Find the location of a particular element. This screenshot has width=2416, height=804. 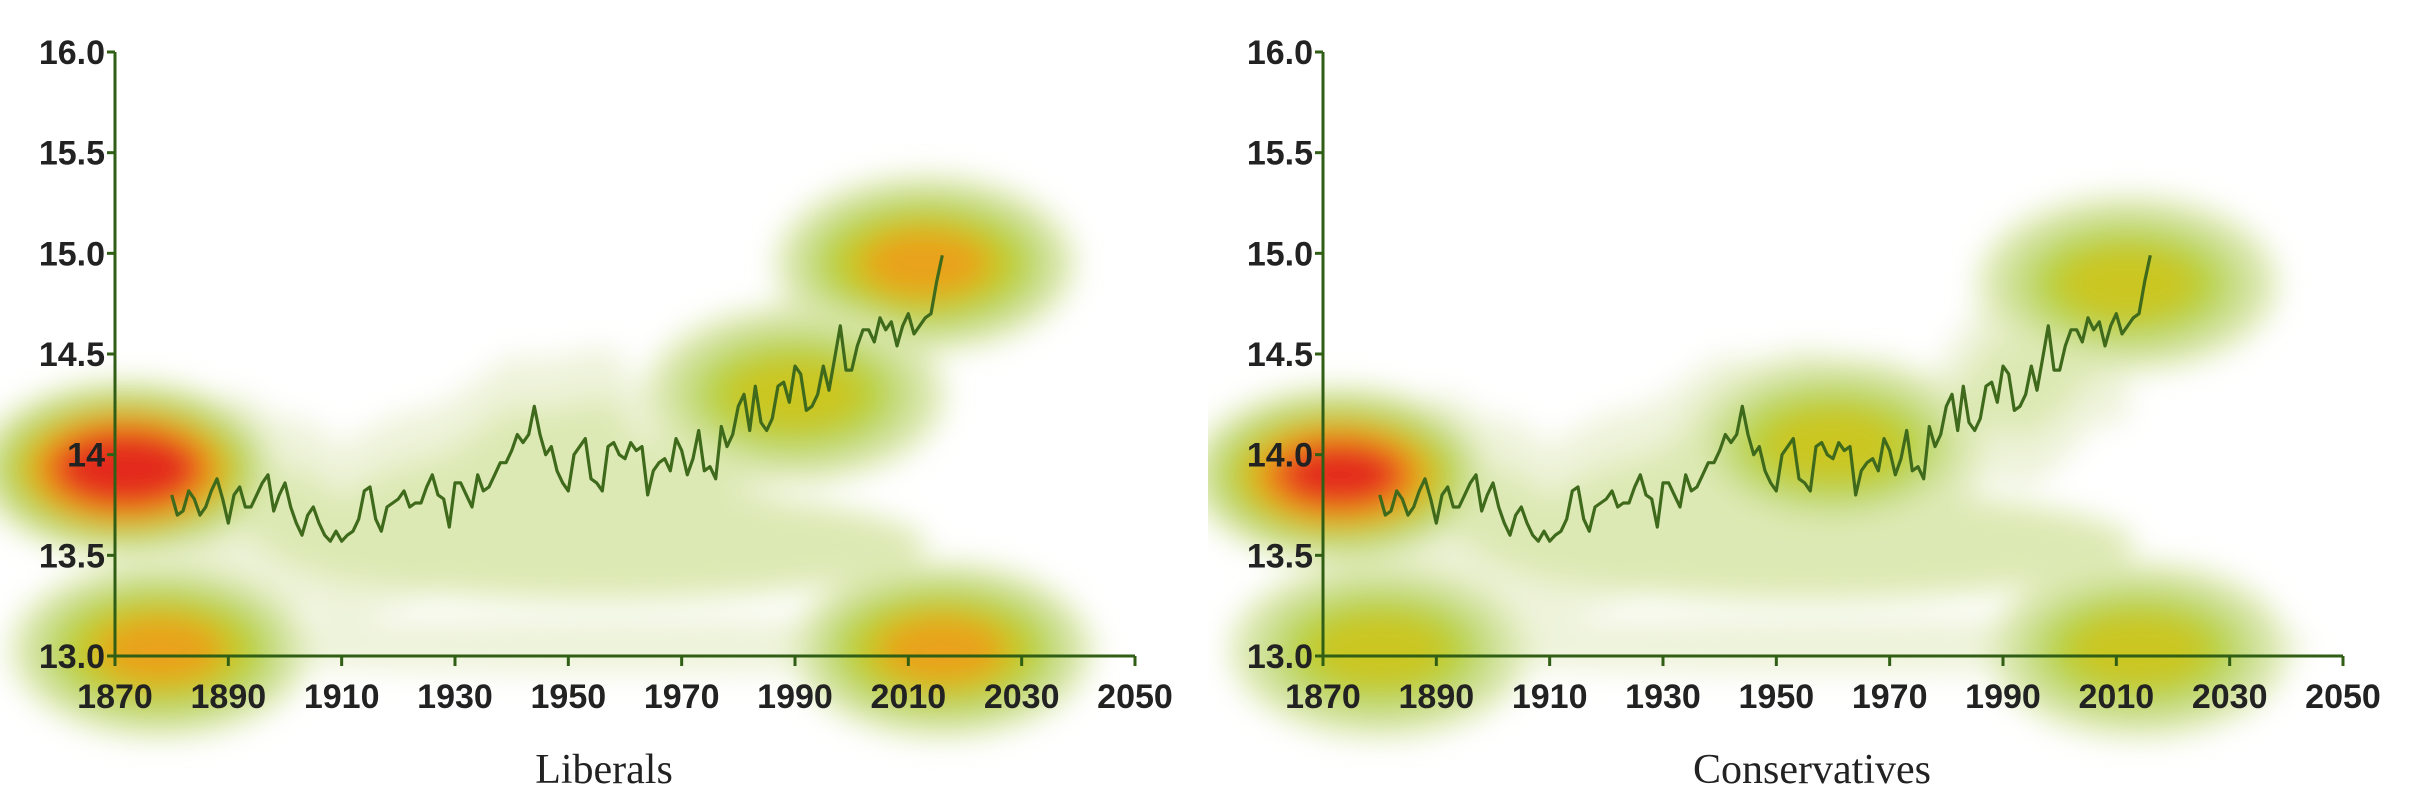

chart-caption: Liberals is located at coordinates (604, 770).